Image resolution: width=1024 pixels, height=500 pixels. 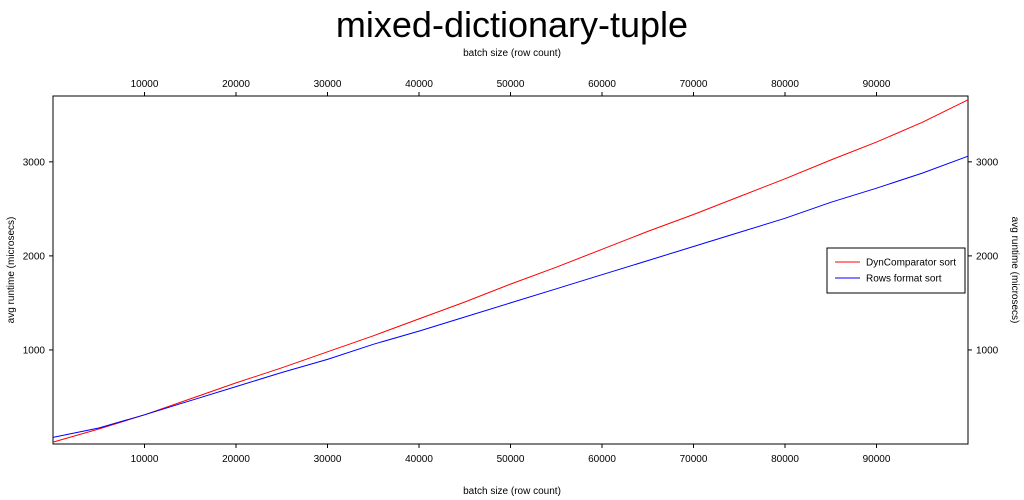 I want to click on x-tick-label-top-4: 50000, so click(x=511, y=84).